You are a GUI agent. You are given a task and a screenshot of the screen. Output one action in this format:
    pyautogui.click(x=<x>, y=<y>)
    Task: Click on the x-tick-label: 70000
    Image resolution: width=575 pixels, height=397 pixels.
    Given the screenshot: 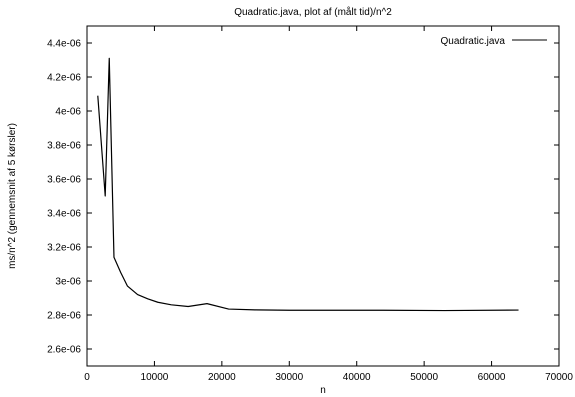 What is the action you would take?
    pyautogui.click(x=559, y=377)
    